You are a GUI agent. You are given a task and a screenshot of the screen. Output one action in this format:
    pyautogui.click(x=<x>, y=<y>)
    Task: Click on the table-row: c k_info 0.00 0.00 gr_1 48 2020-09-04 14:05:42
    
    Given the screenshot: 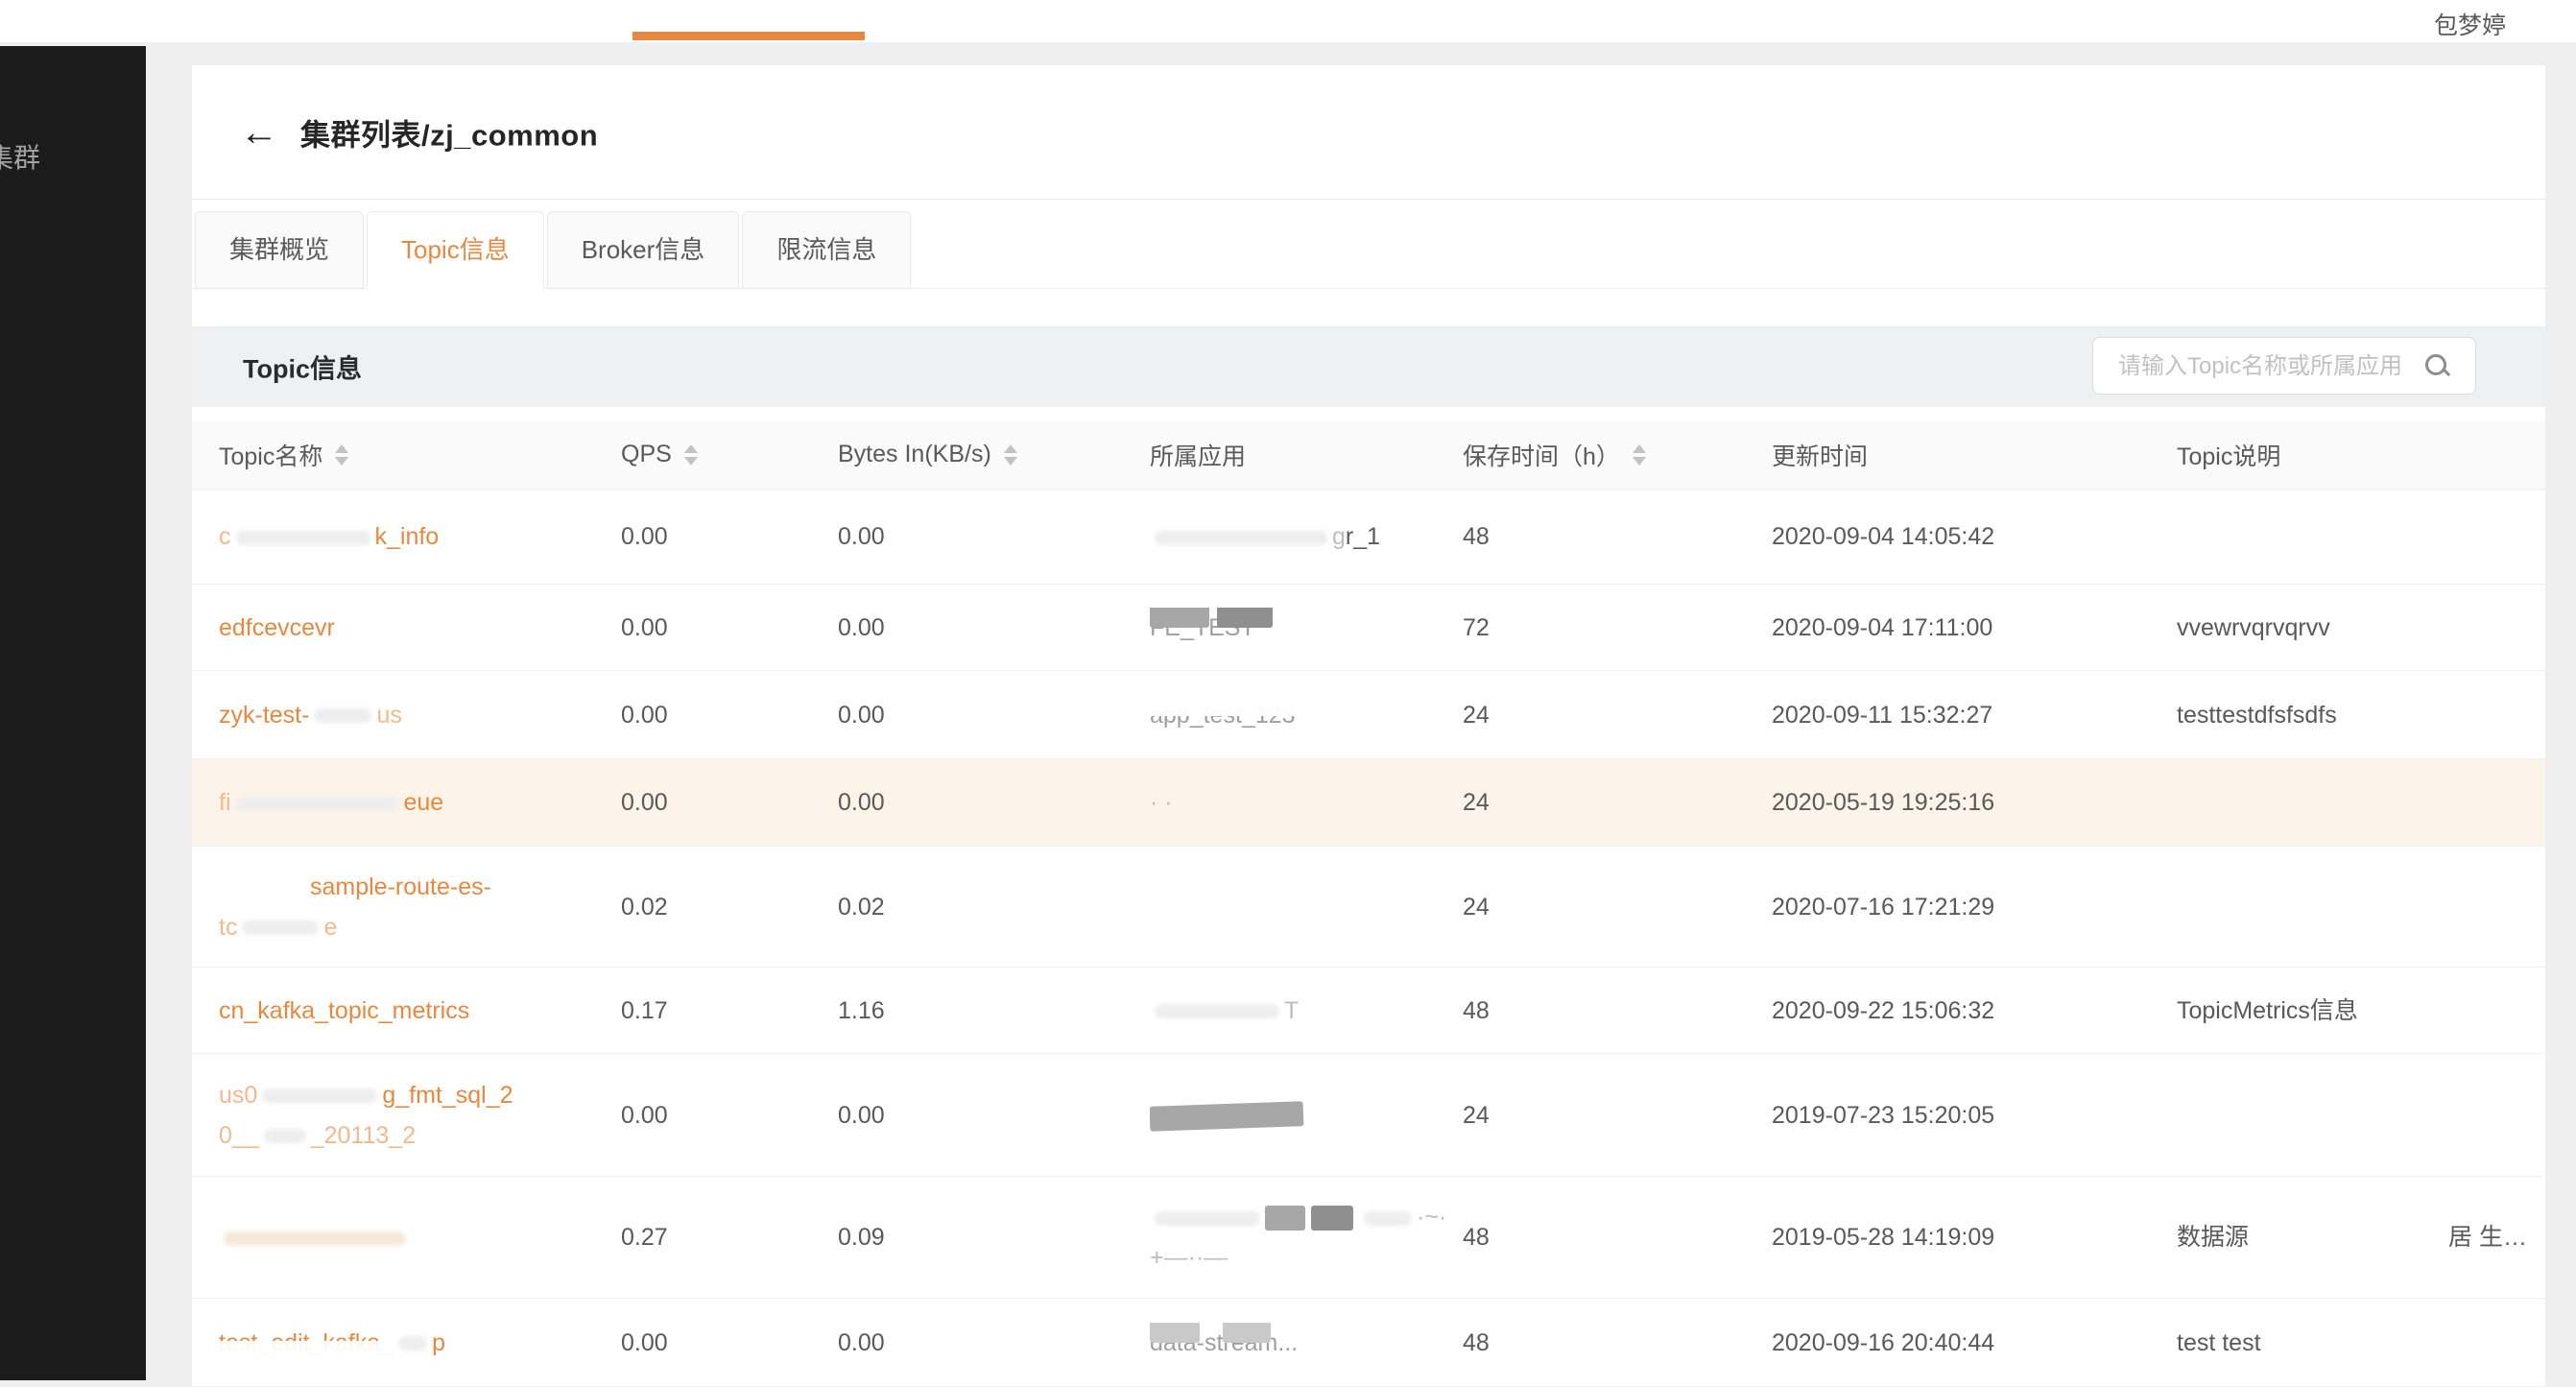 What is the action you would take?
    pyautogui.click(x=1368, y=538)
    